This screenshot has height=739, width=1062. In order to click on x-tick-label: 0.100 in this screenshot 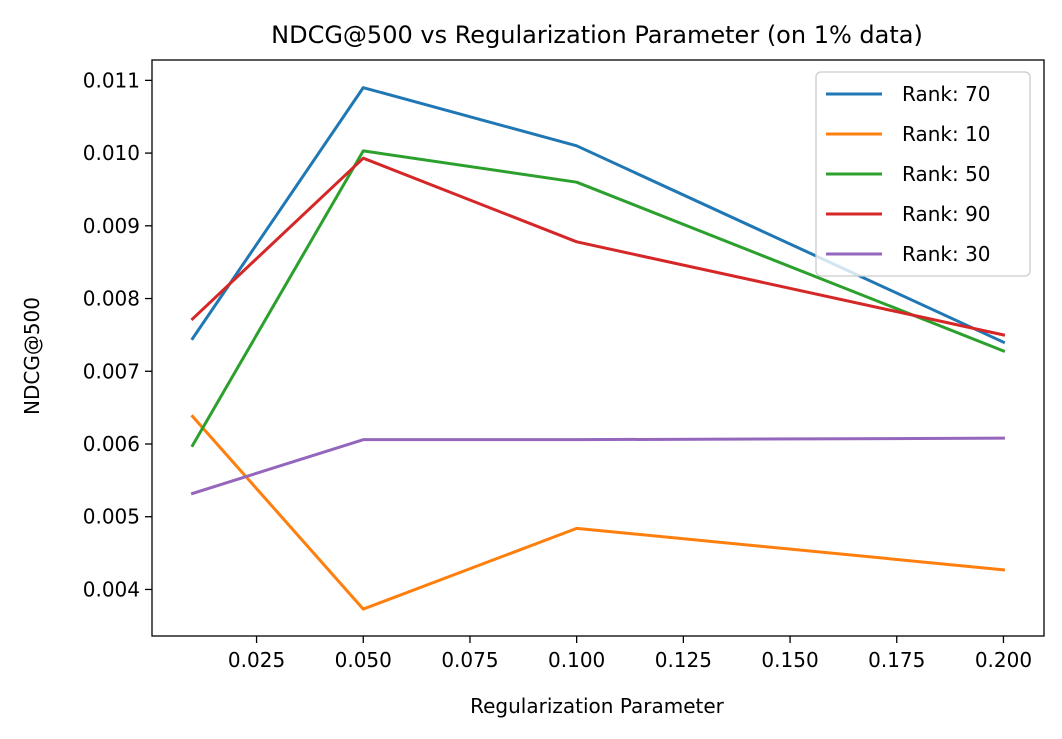, I will do `click(576, 660)`.